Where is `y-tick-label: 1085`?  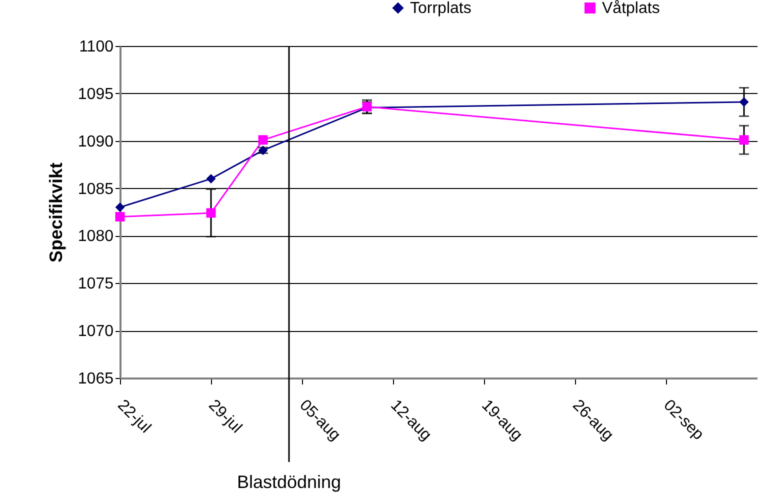
y-tick-label: 1085 is located at coordinates (96, 189).